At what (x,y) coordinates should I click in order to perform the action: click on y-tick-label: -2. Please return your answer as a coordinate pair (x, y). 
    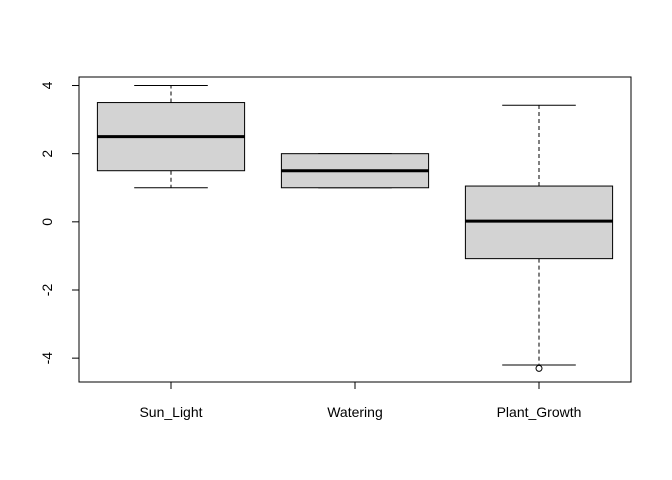
    Looking at the image, I should click on (47, 290).